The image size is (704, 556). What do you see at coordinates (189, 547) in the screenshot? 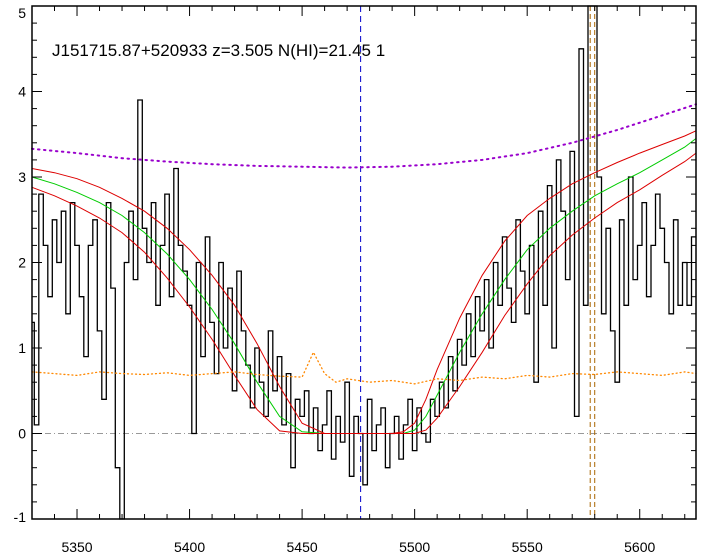
I see `x-tick-label: 5400` at bounding box center [189, 547].